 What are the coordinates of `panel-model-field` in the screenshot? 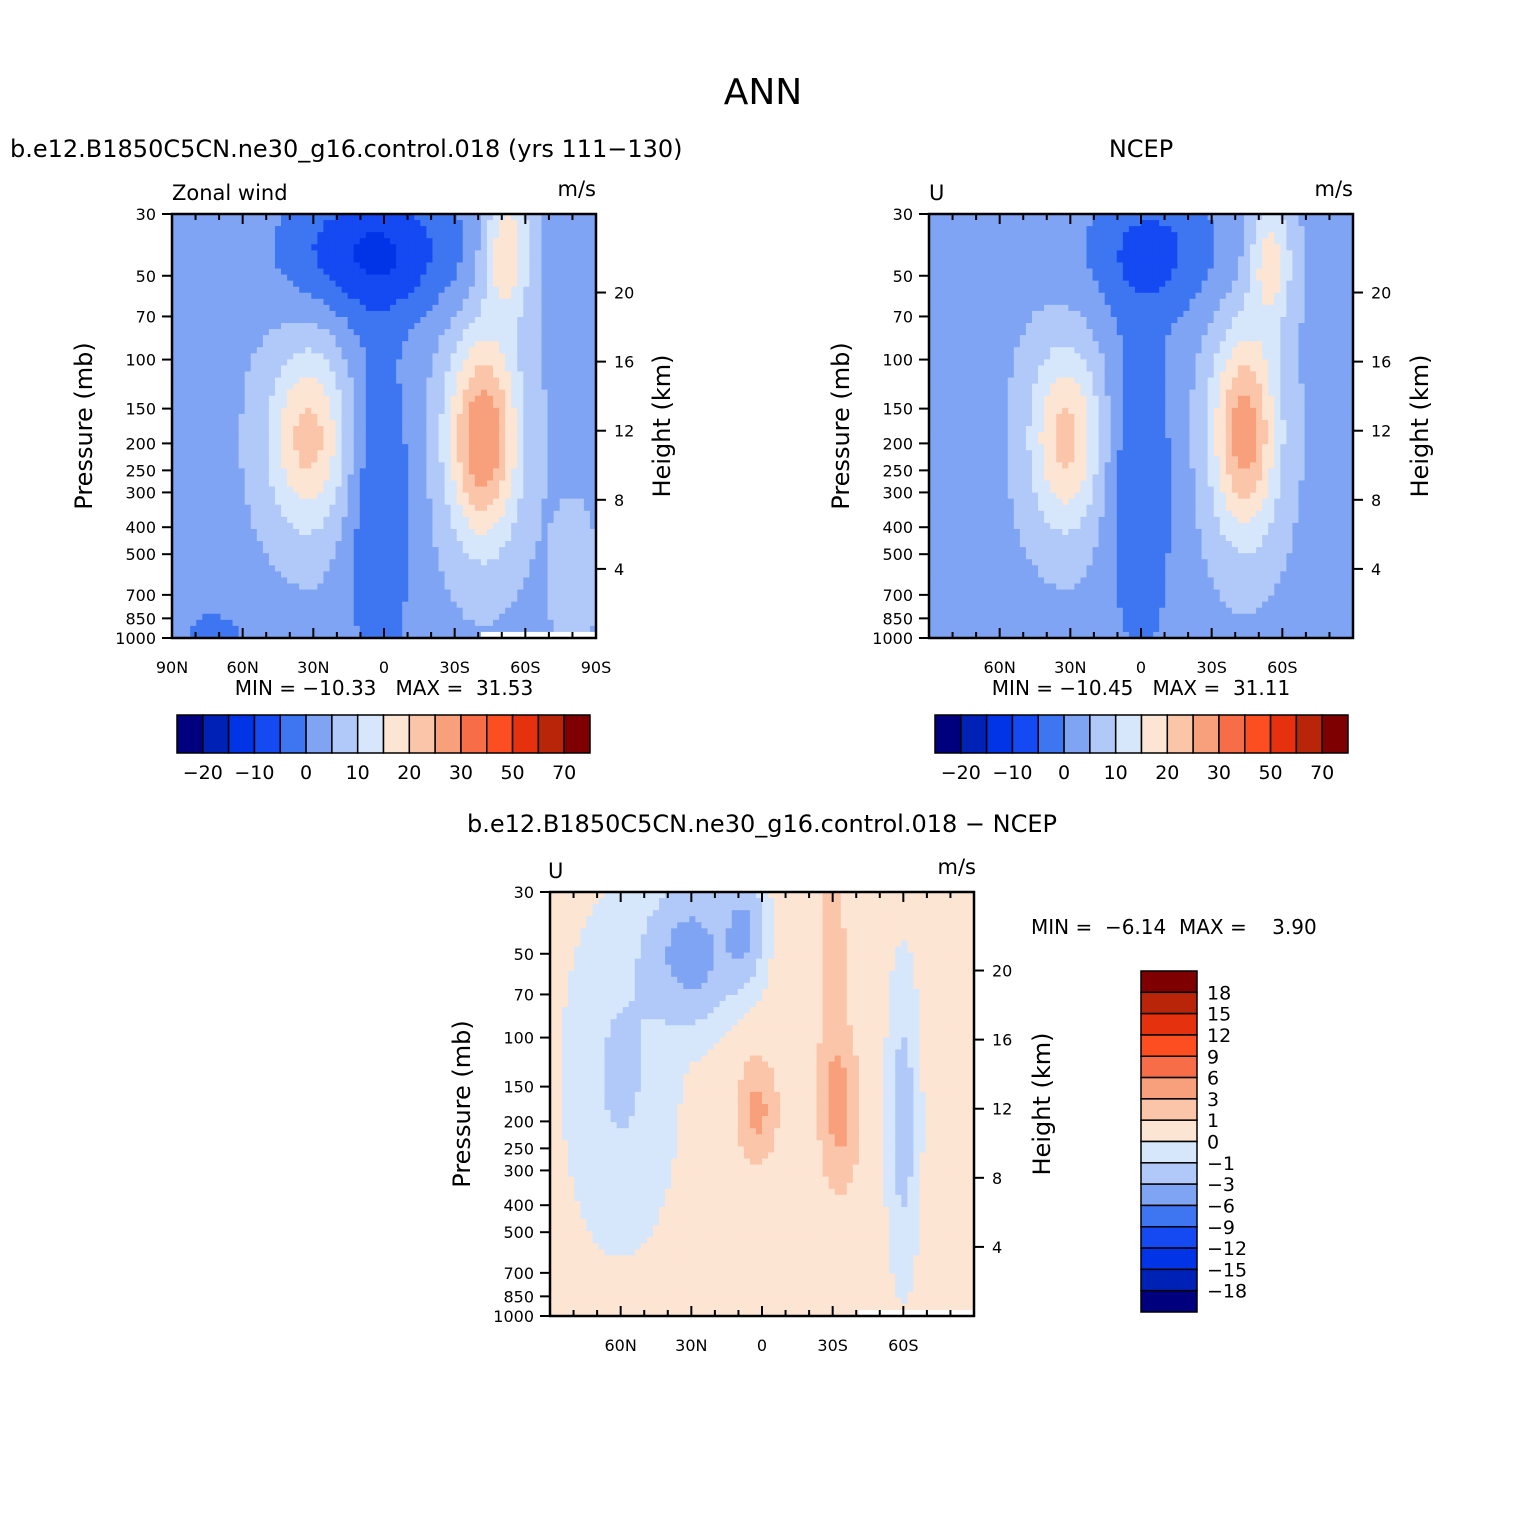 It's located at (384, 426).